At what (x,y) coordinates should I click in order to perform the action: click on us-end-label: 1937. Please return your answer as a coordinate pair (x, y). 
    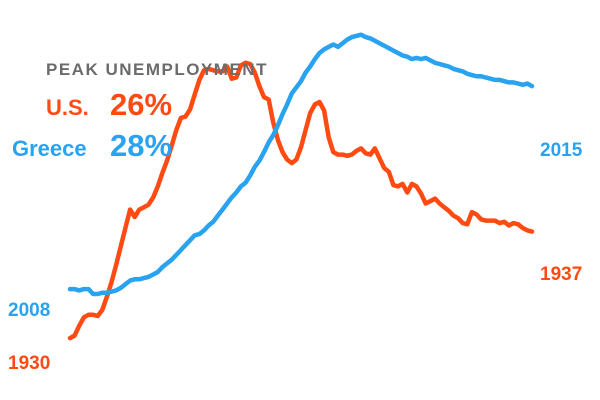
    Looking at the image, I should click on (561, 274).